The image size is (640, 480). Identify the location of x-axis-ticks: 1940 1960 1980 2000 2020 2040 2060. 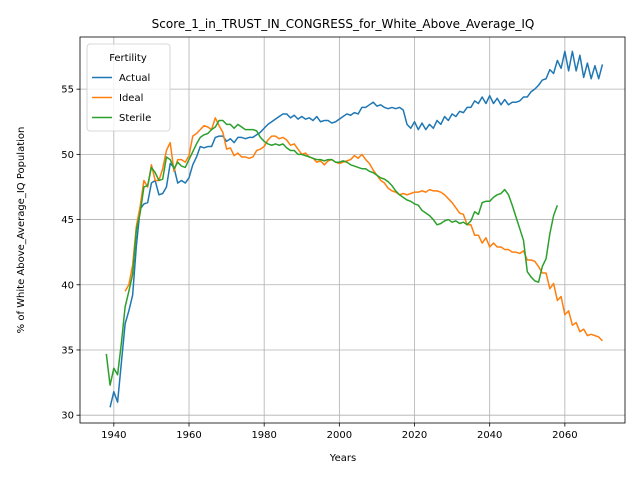
(339, 432).